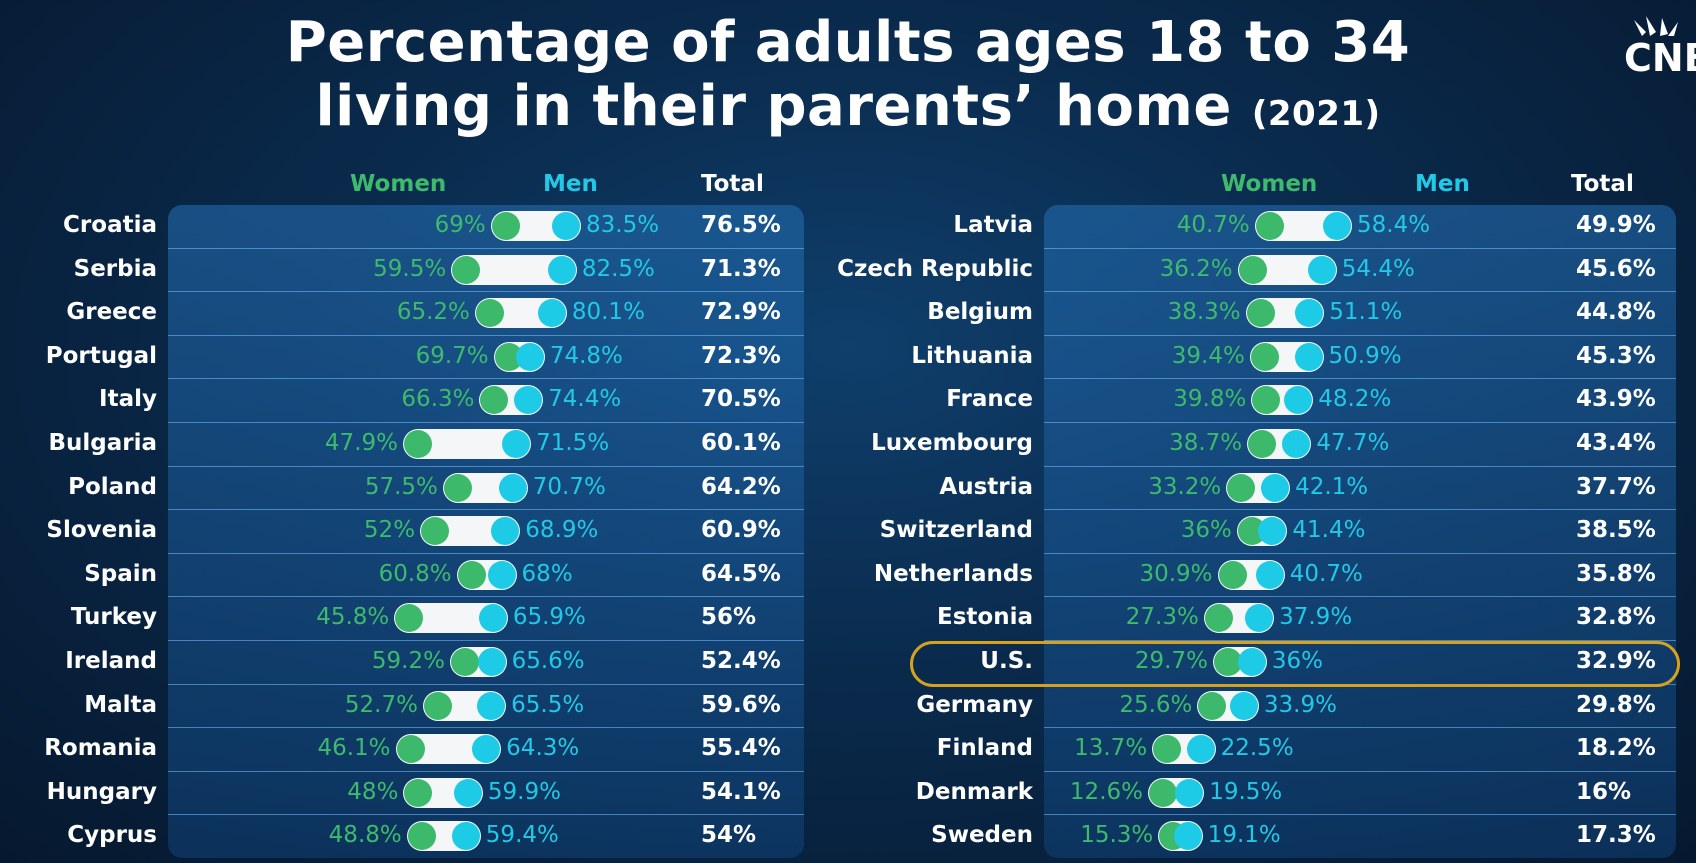 Image resolution: width=1696 pixels, height=863 pixels. Describe the element at coordinates (570, 184) in the screenshot. I see `left-header-men: Men` at that location.